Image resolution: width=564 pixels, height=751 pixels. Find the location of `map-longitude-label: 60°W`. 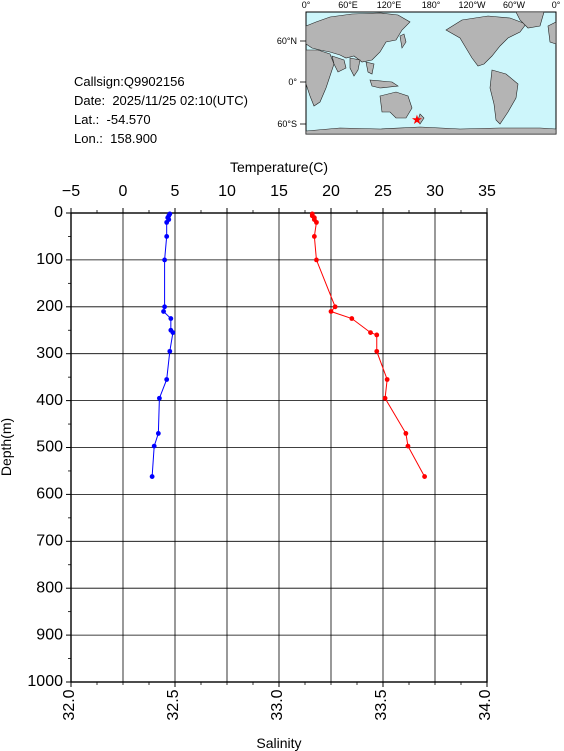

map-longitude-label: 60°W is located at coordinates (514, 5).